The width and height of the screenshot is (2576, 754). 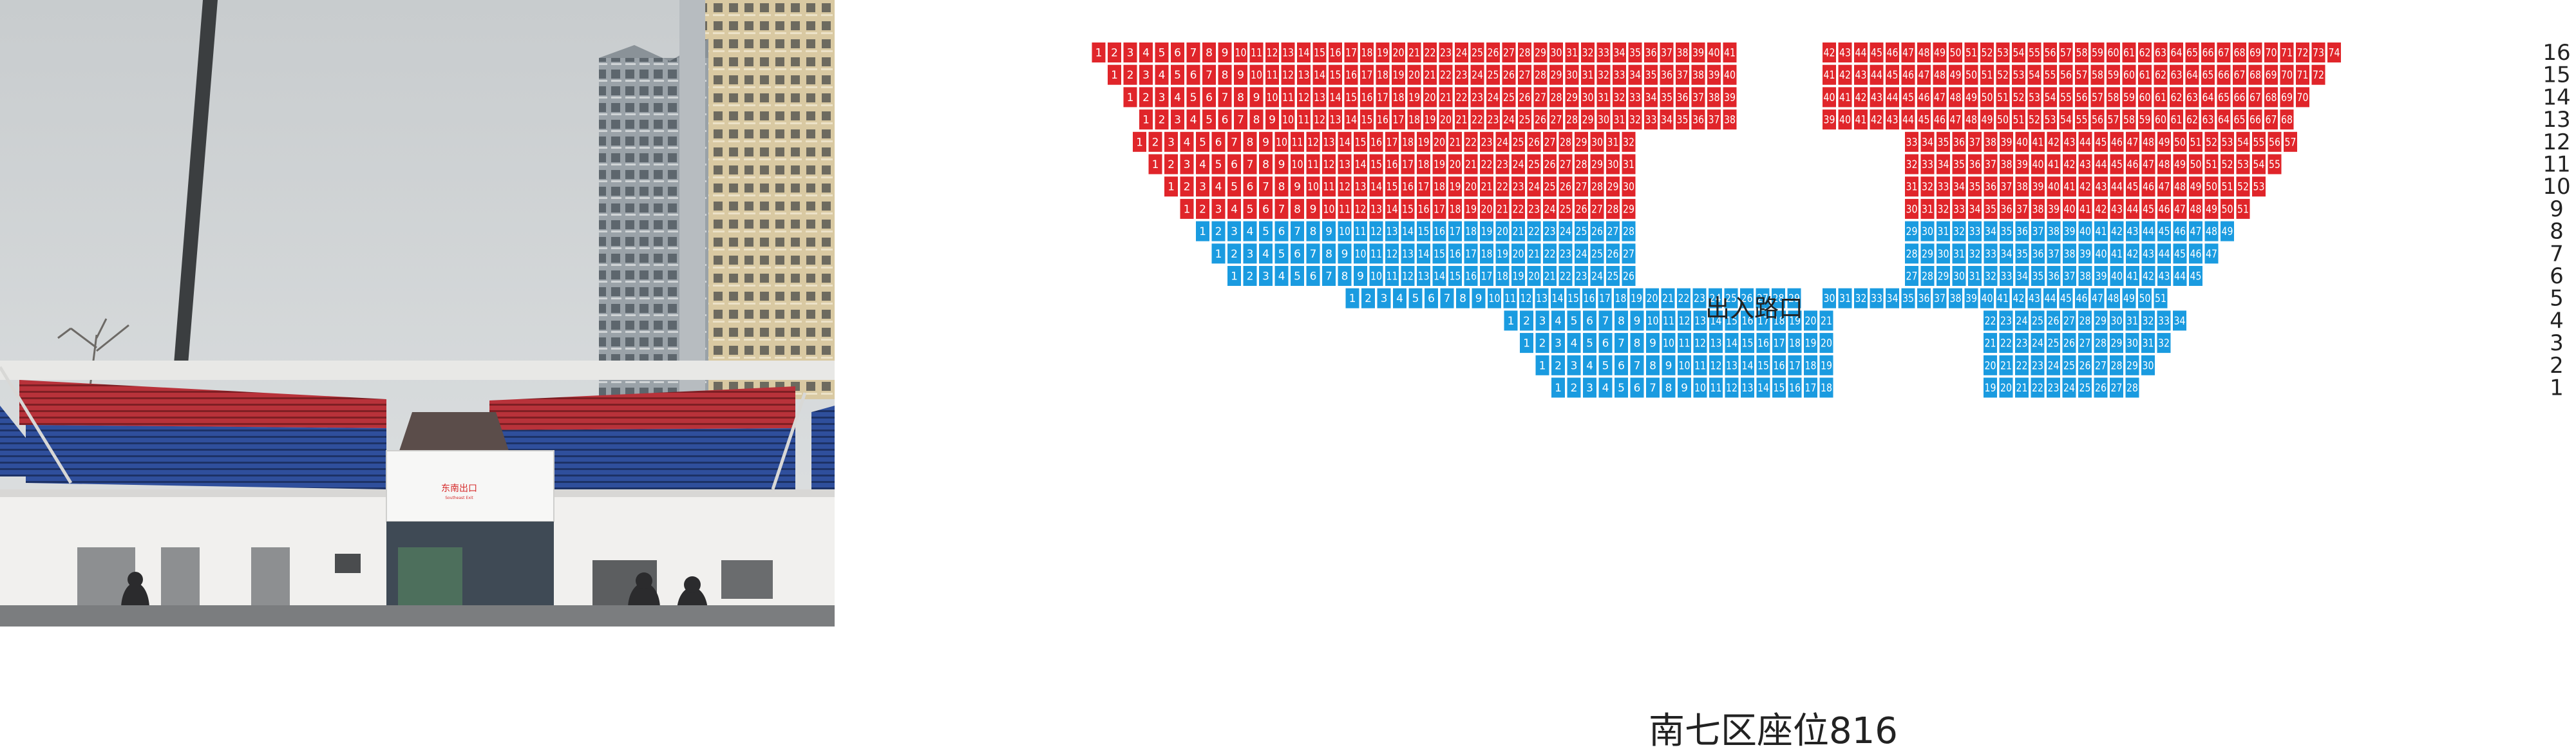 I want to click on seat-left-r6-10: 10, so click(x=1376, y=276).